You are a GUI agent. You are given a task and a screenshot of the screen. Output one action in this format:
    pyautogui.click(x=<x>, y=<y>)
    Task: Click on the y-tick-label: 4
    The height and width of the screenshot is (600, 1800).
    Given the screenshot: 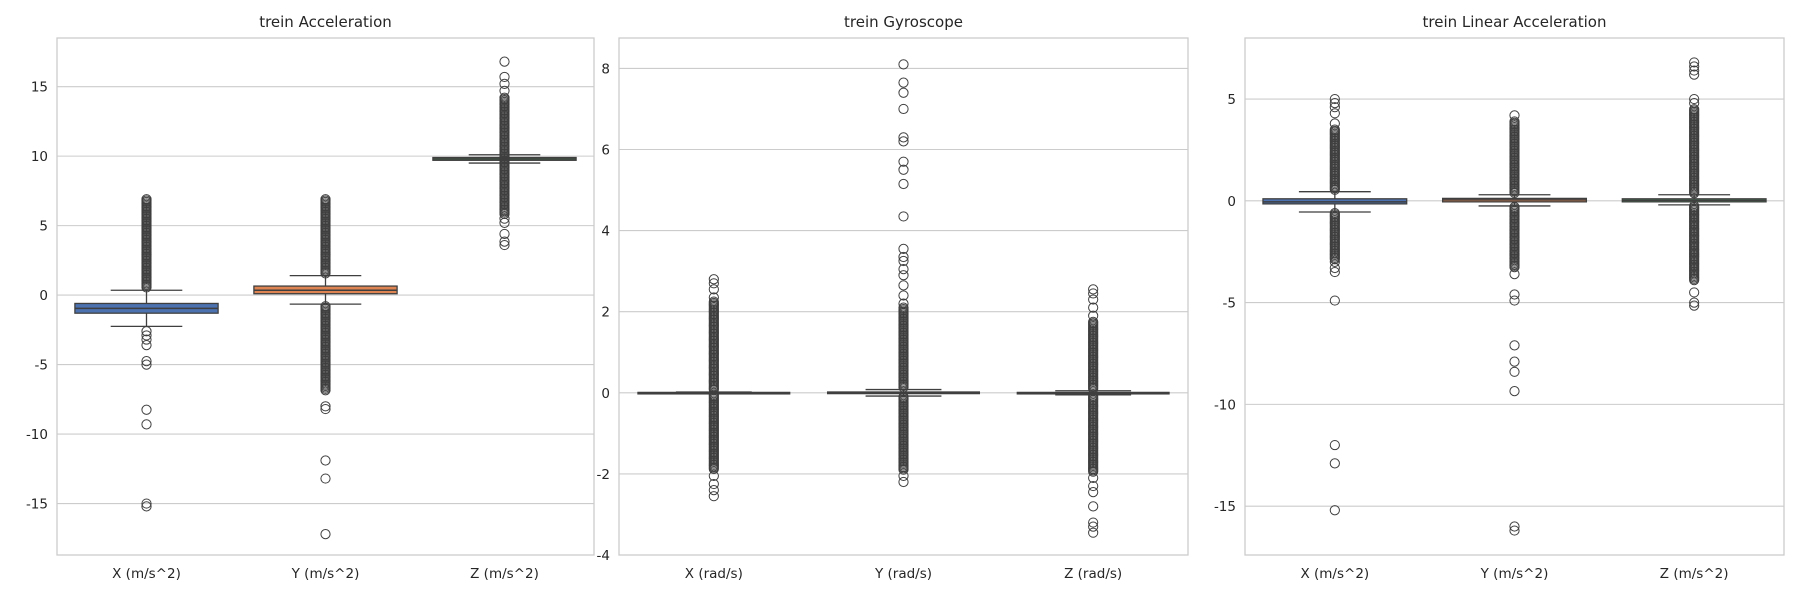 What is the action you would take?
    pyautogui.click(x=605, y=232)
    